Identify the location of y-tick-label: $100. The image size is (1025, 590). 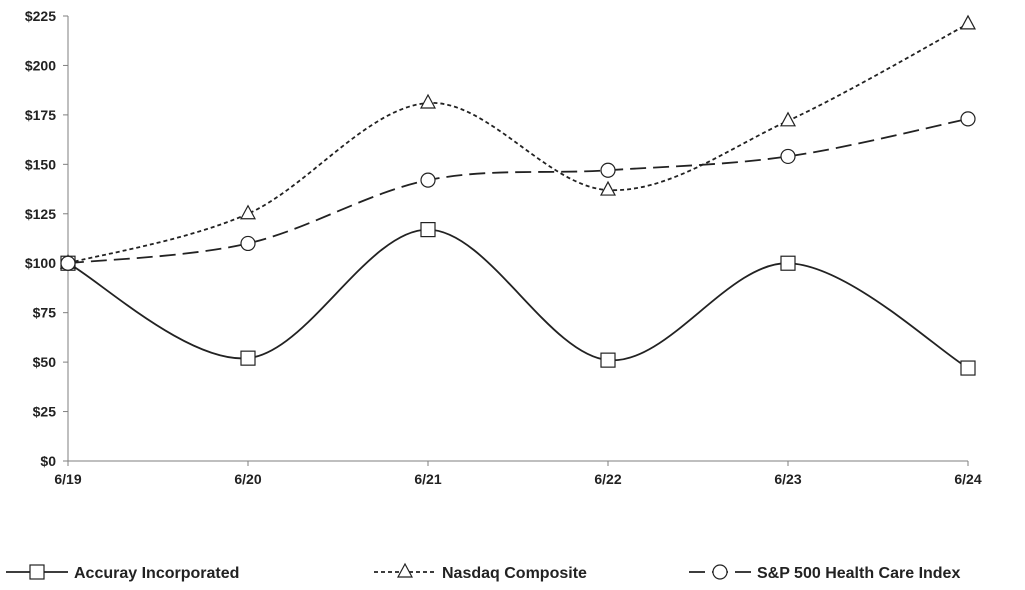
(40, 263).